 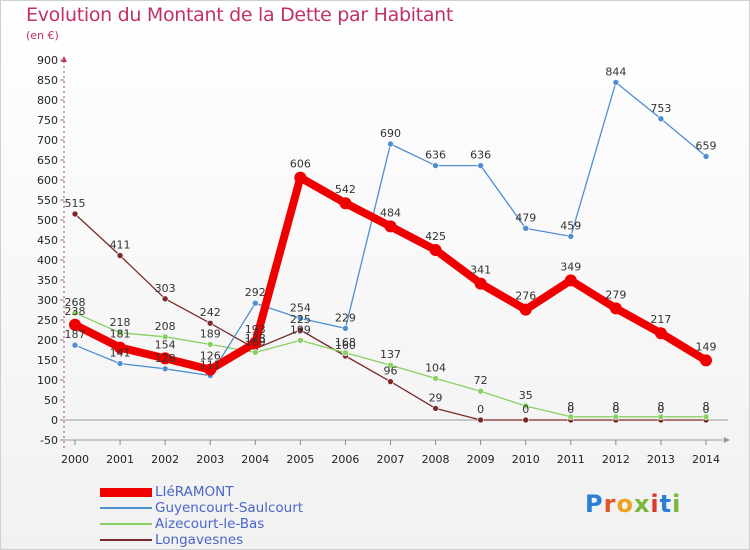 I want to click on data-label: 217, so click(x=660, y=319).